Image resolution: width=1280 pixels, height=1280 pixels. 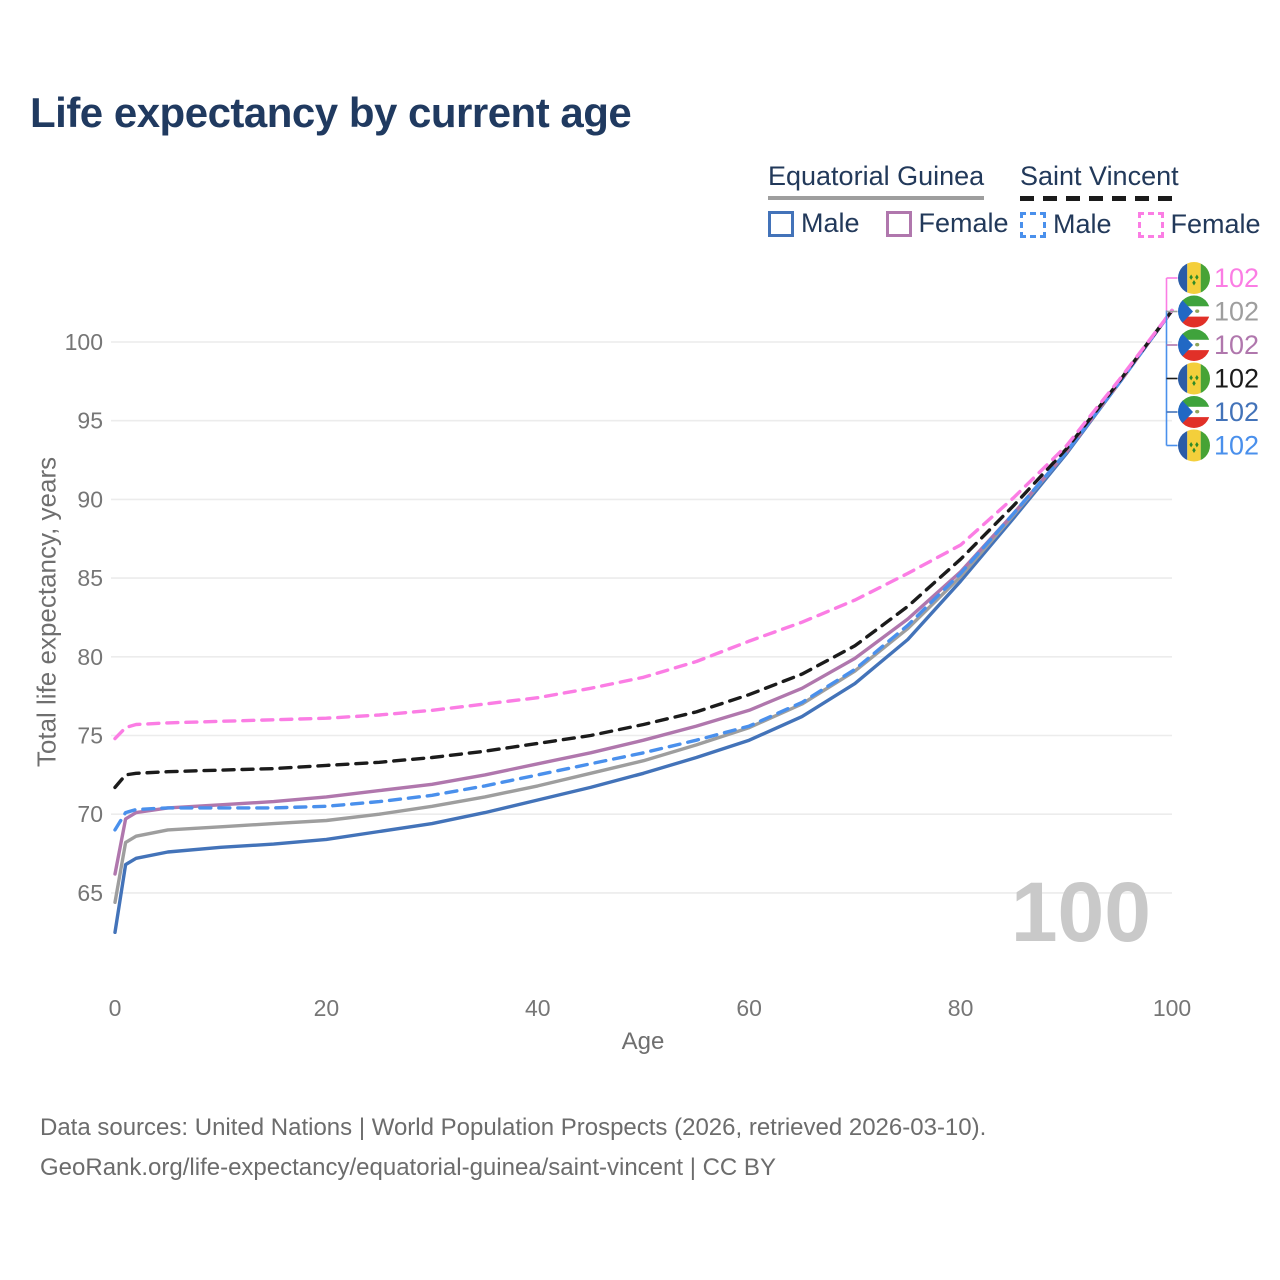 I want to click on y-tick-label: 70, so click(x=90, y=814).